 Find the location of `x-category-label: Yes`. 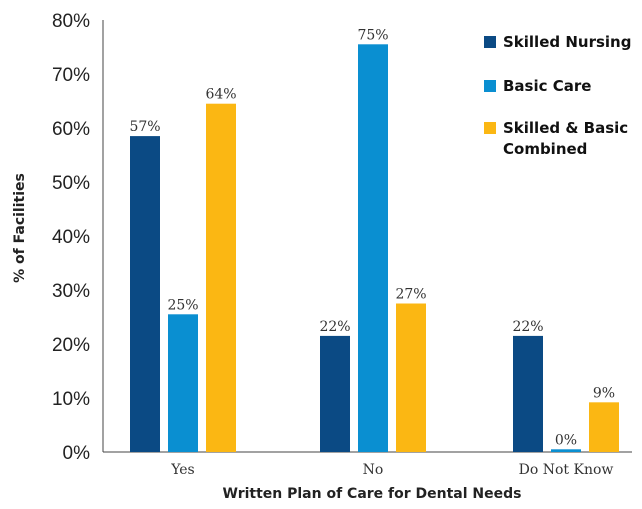

x-category-label: Yes is located at coordinates (182, 470).